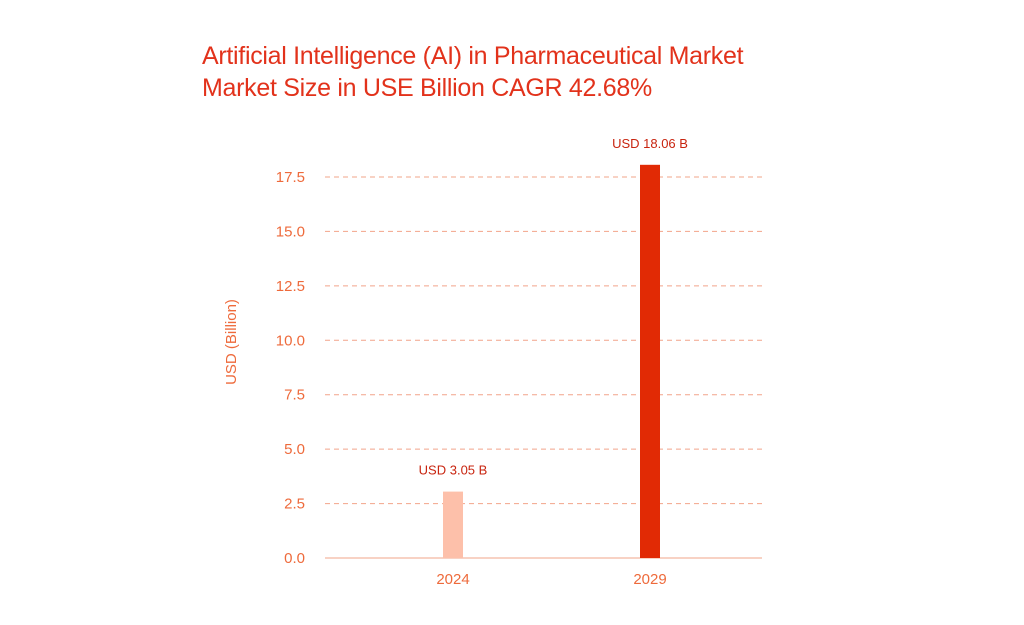 Image resolution: width=1024 pixels, height=625 pixels. I want to click on y-axis-ticks: 0.0 2.5 5.0 7.5 10.0 12.5 15.0 17.5, so click(290, 368).